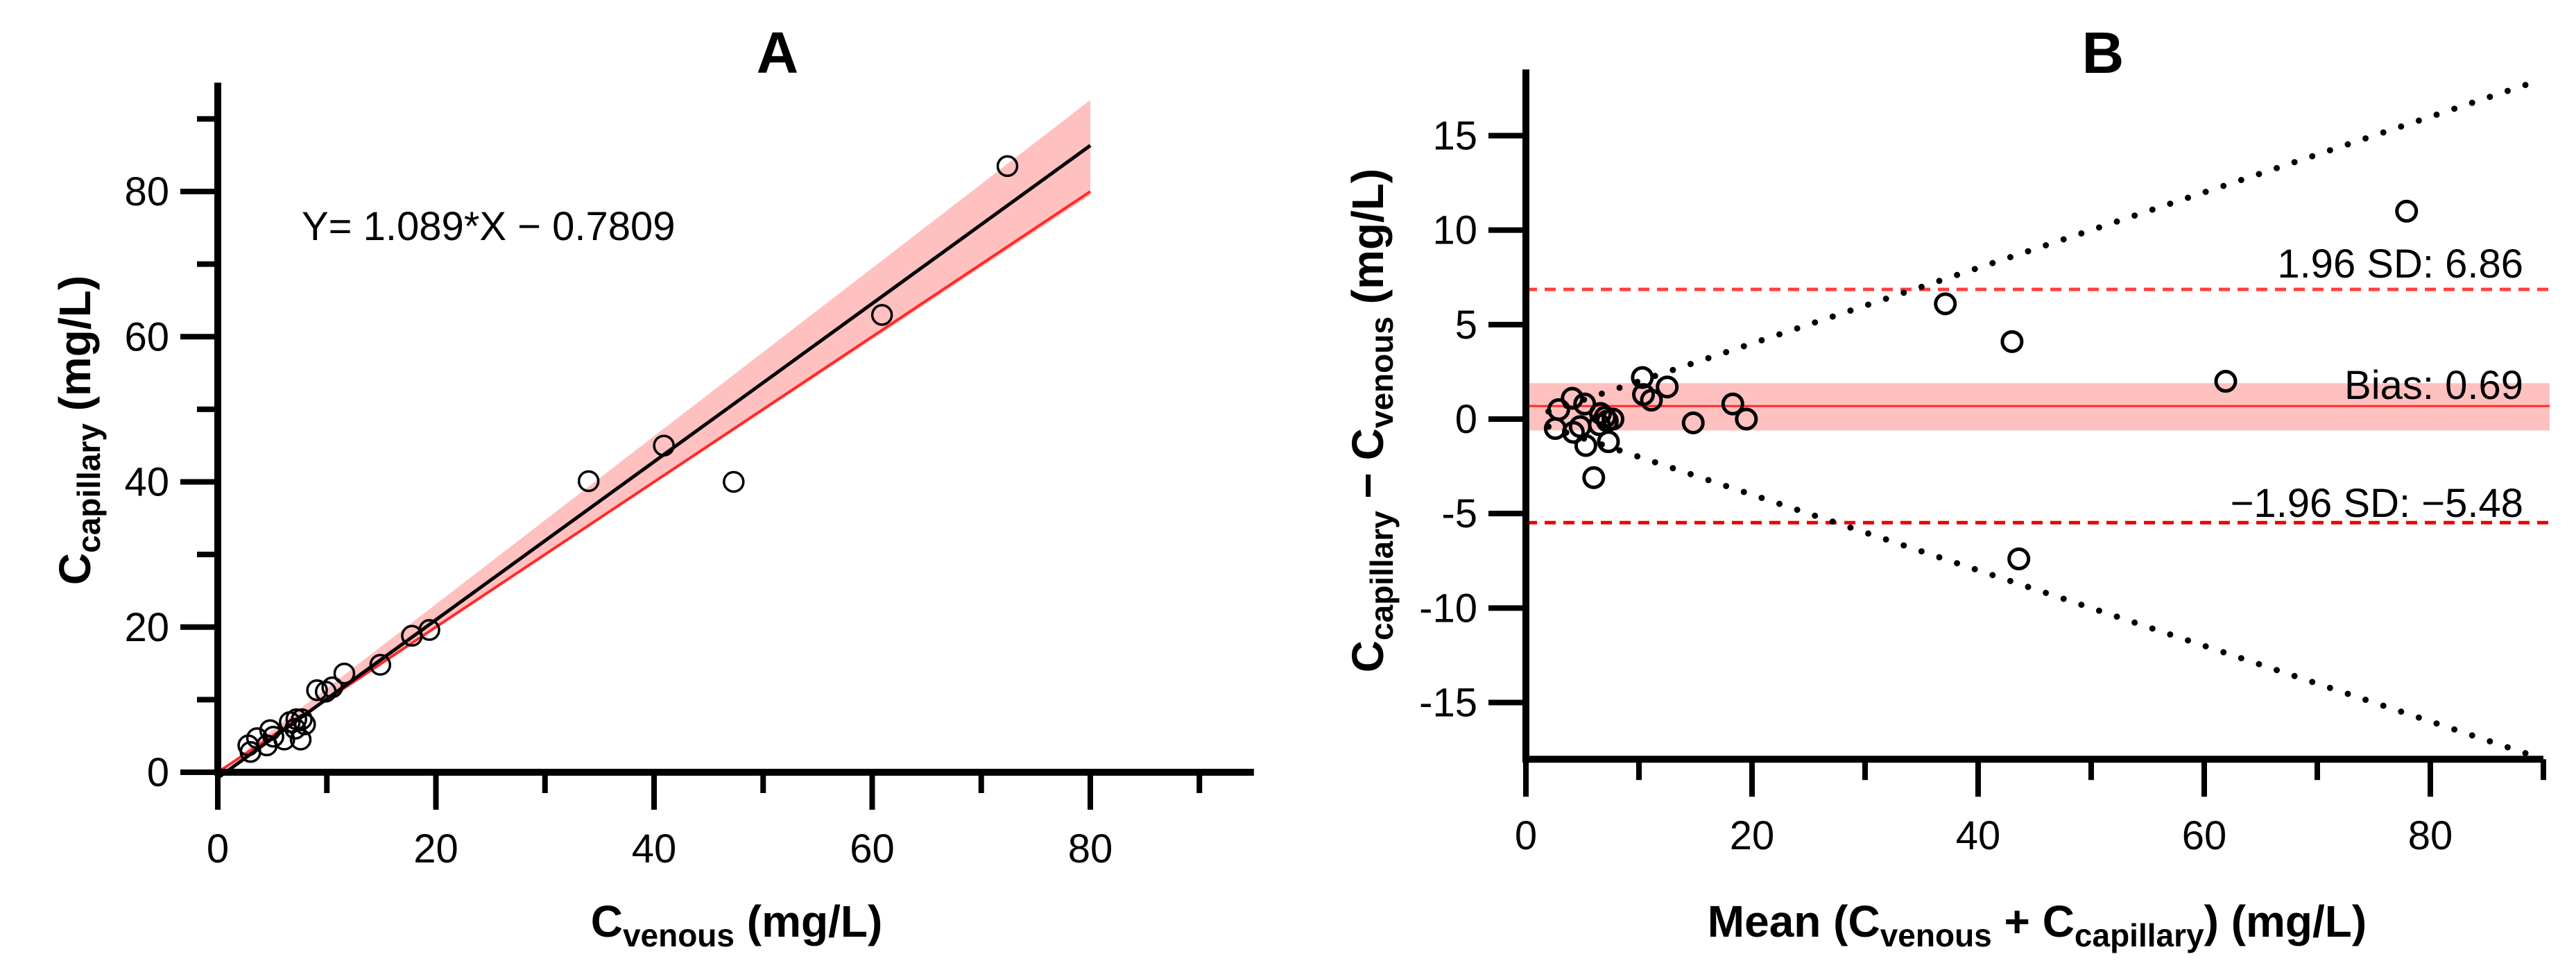 The height and width of the screenshot is (970, 2576). Describe the element at coordinates (1448, 608) in the screenshot. I see `y-tick-label: -10` at that location.